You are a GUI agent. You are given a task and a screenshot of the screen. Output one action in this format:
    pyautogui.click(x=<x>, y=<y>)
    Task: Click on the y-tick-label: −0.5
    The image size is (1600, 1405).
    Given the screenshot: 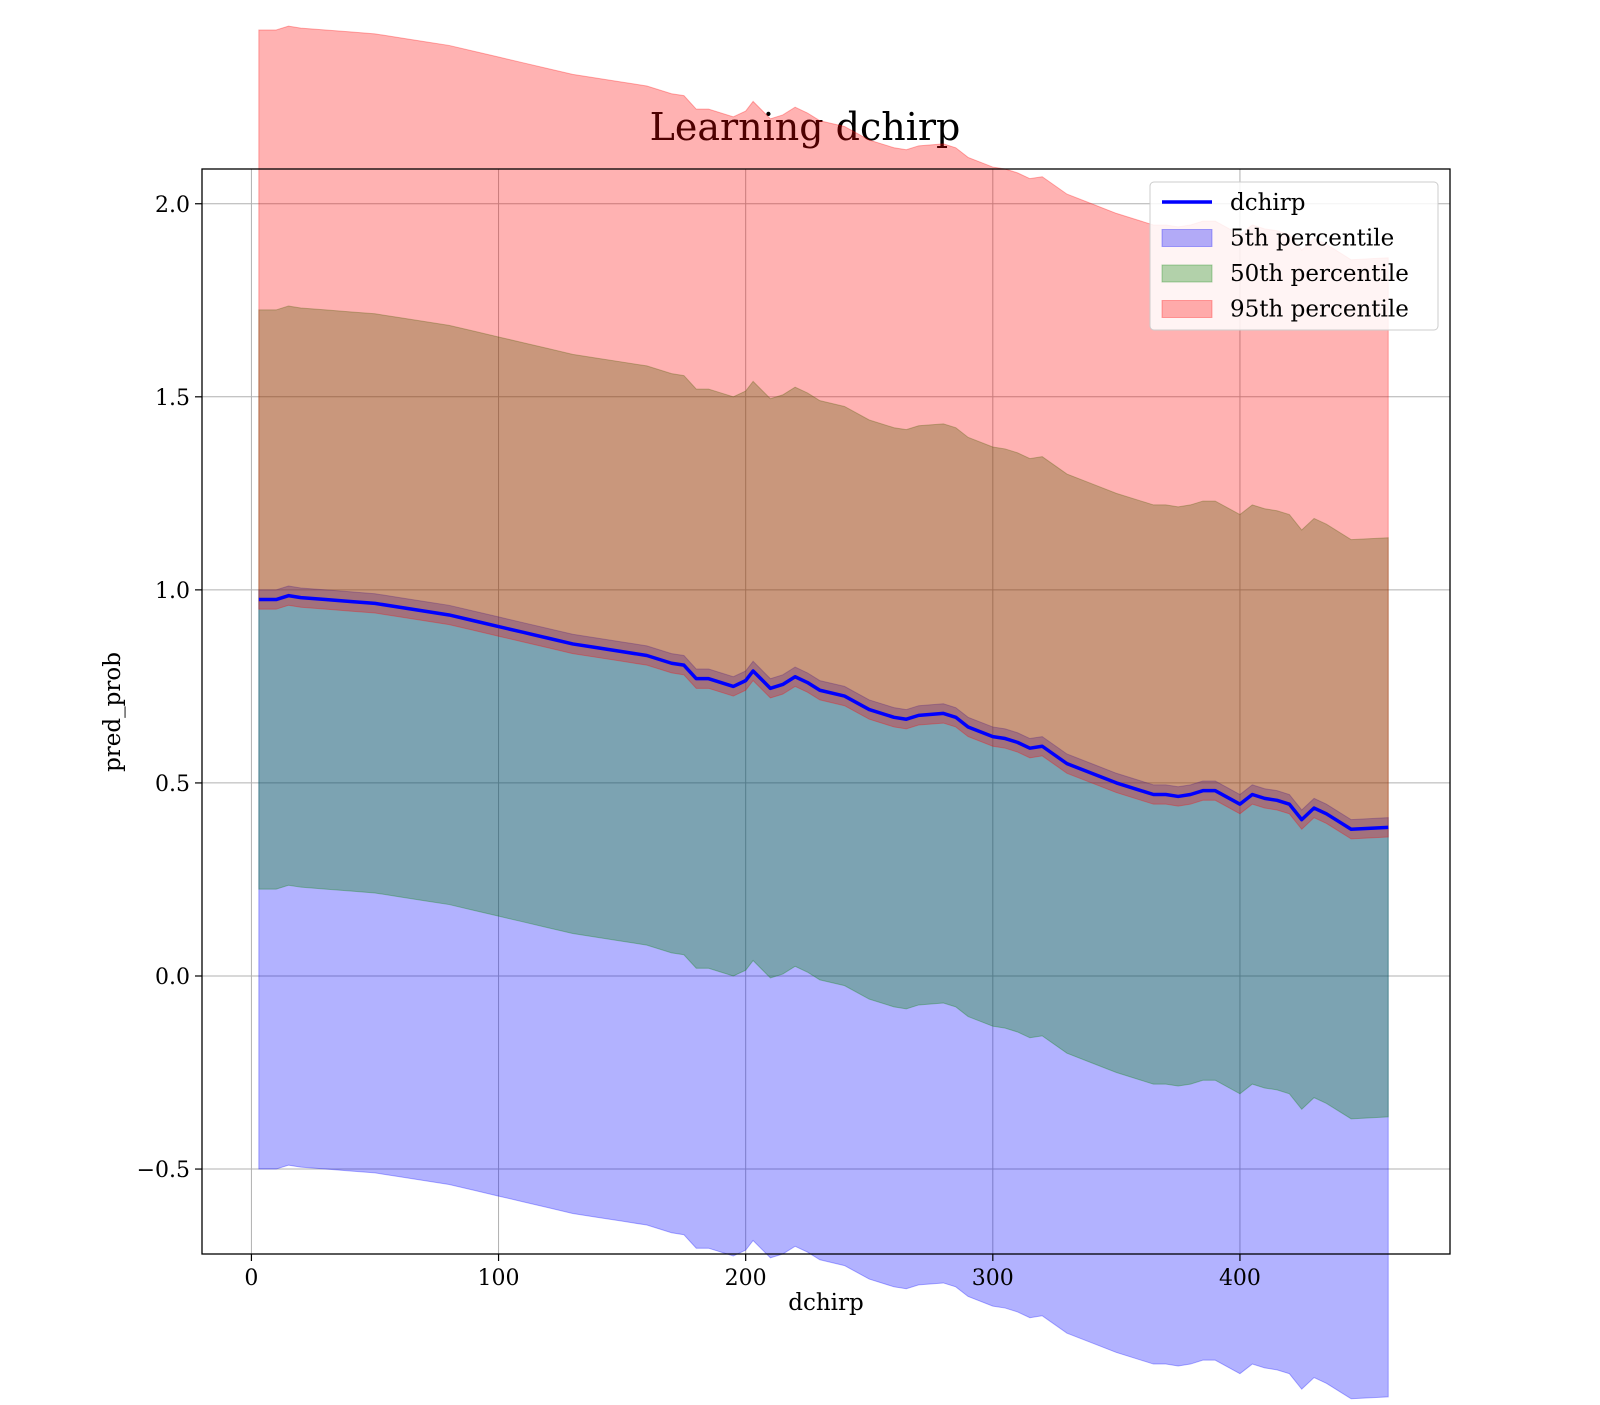 What is the action you would take?
    pyautogui.click(x=163, y=1170)
    